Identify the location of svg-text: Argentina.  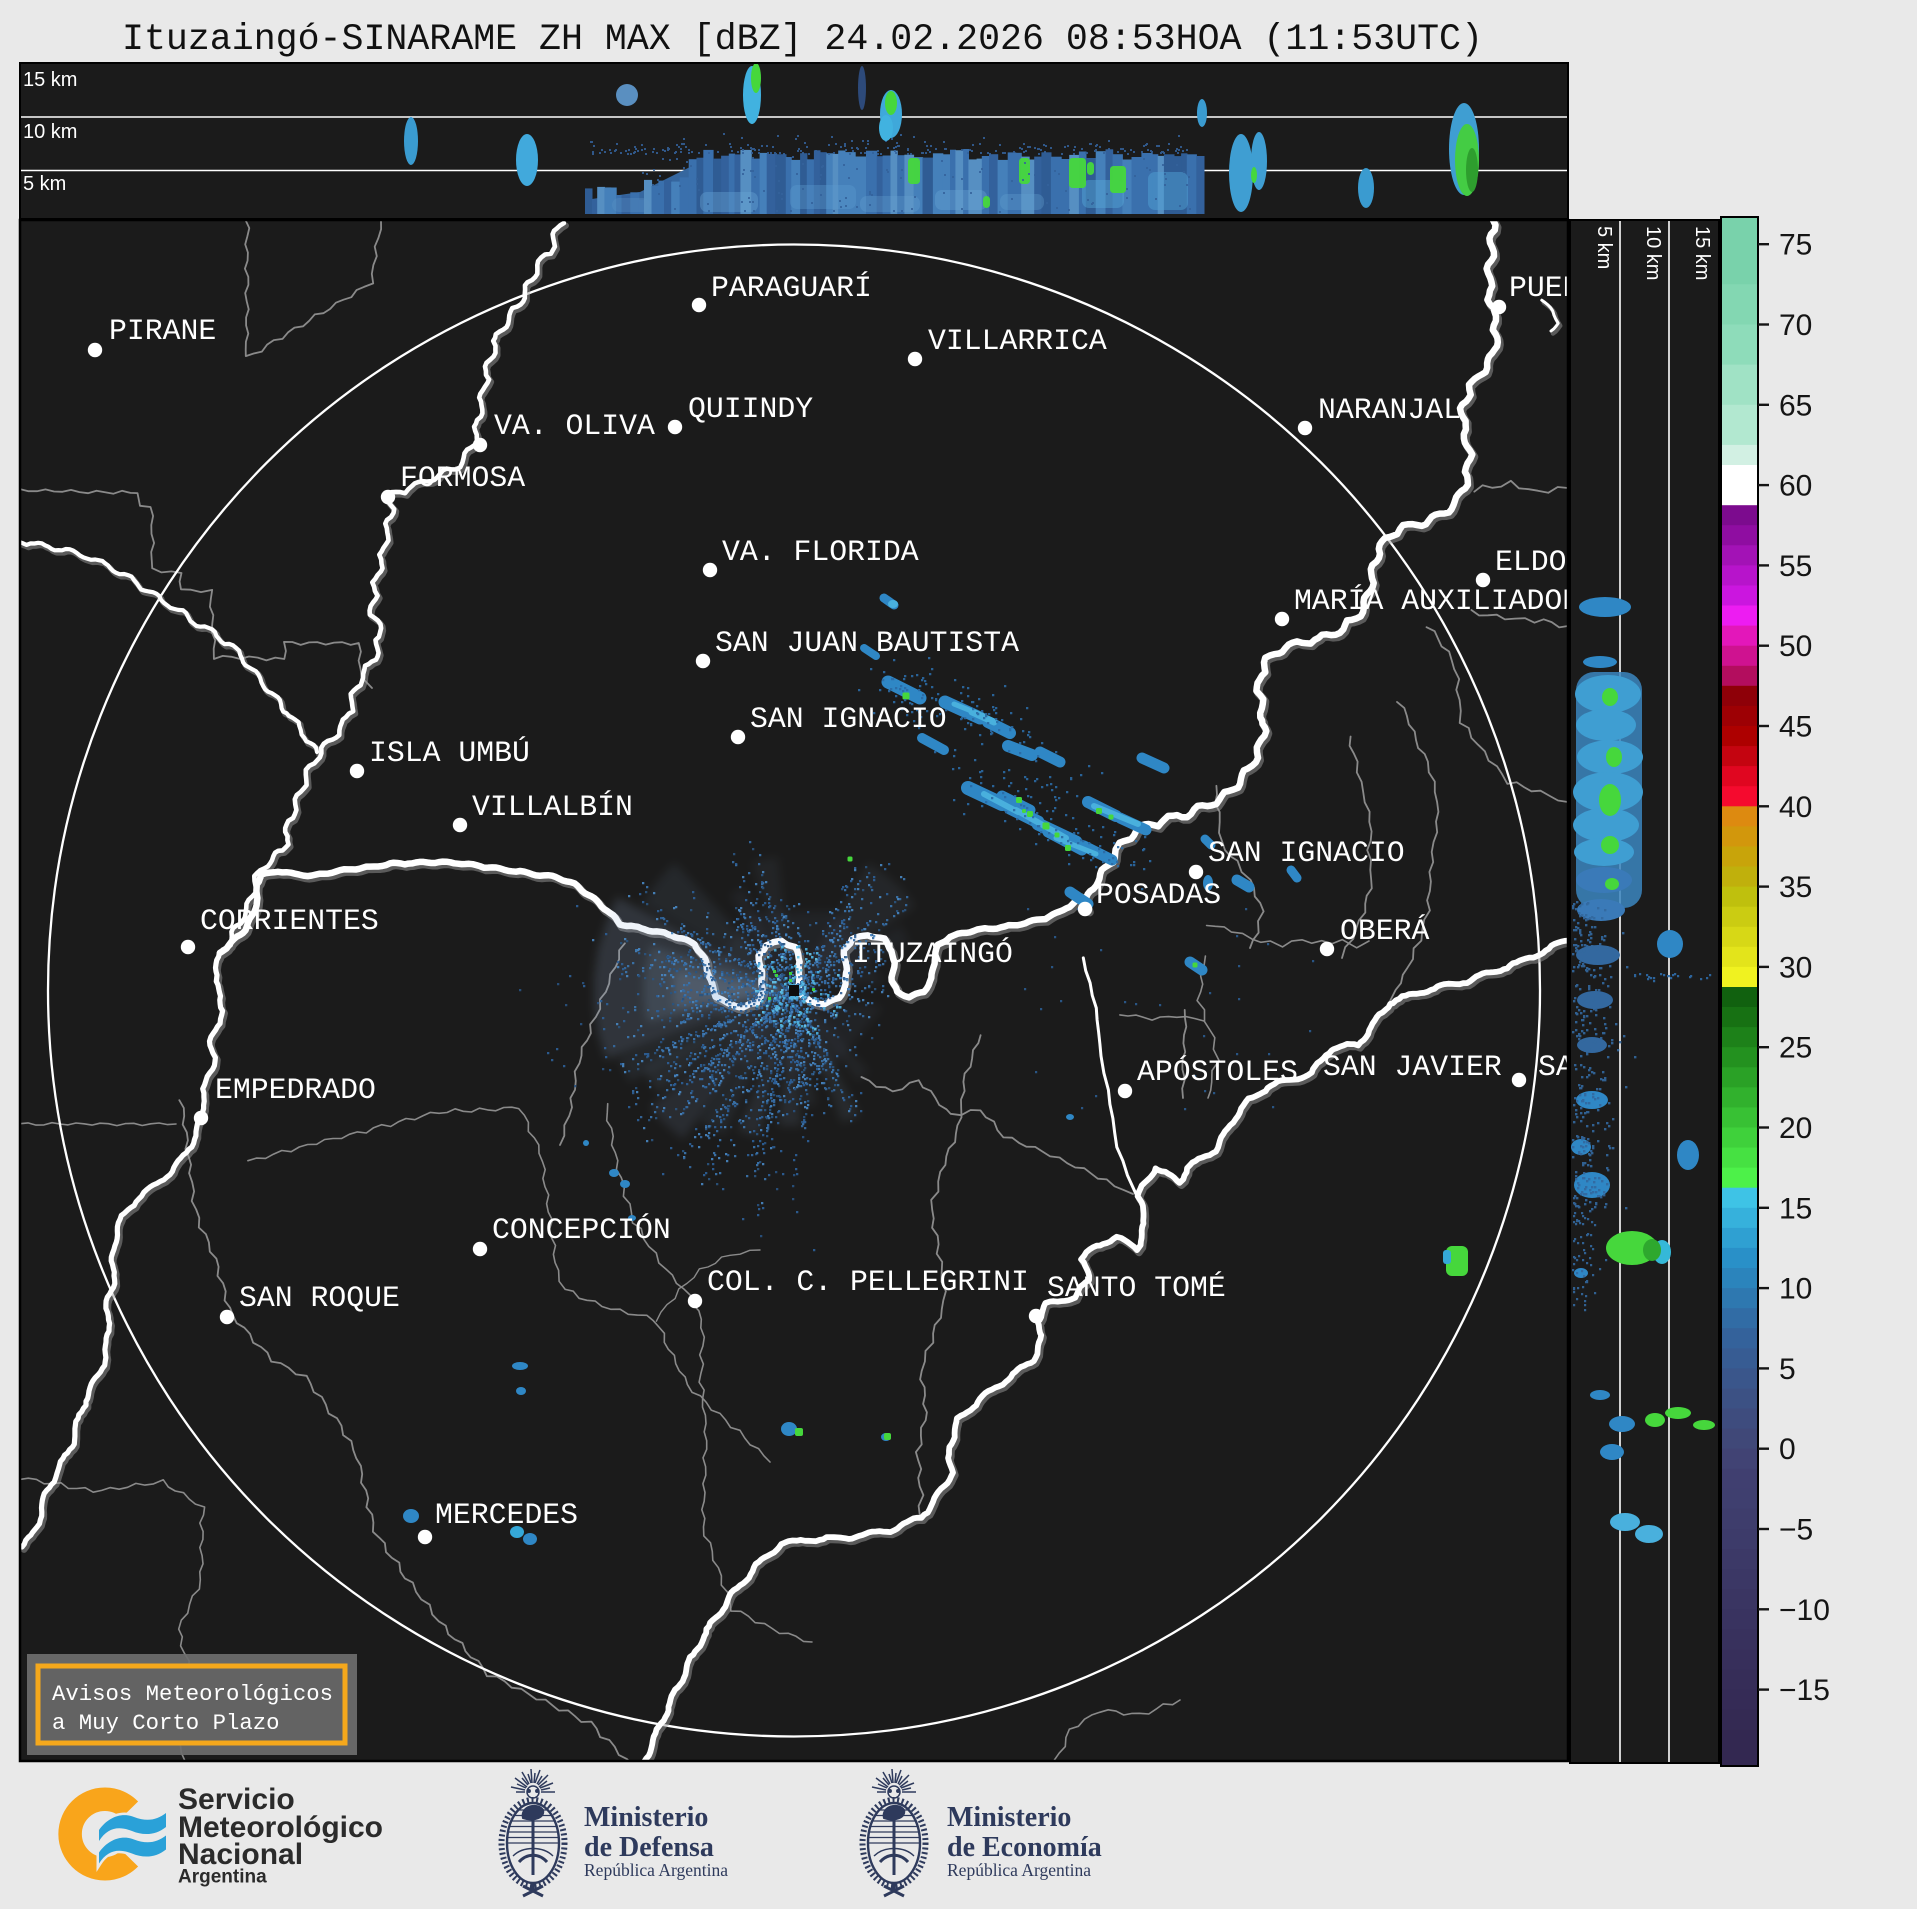
(222, 1877).